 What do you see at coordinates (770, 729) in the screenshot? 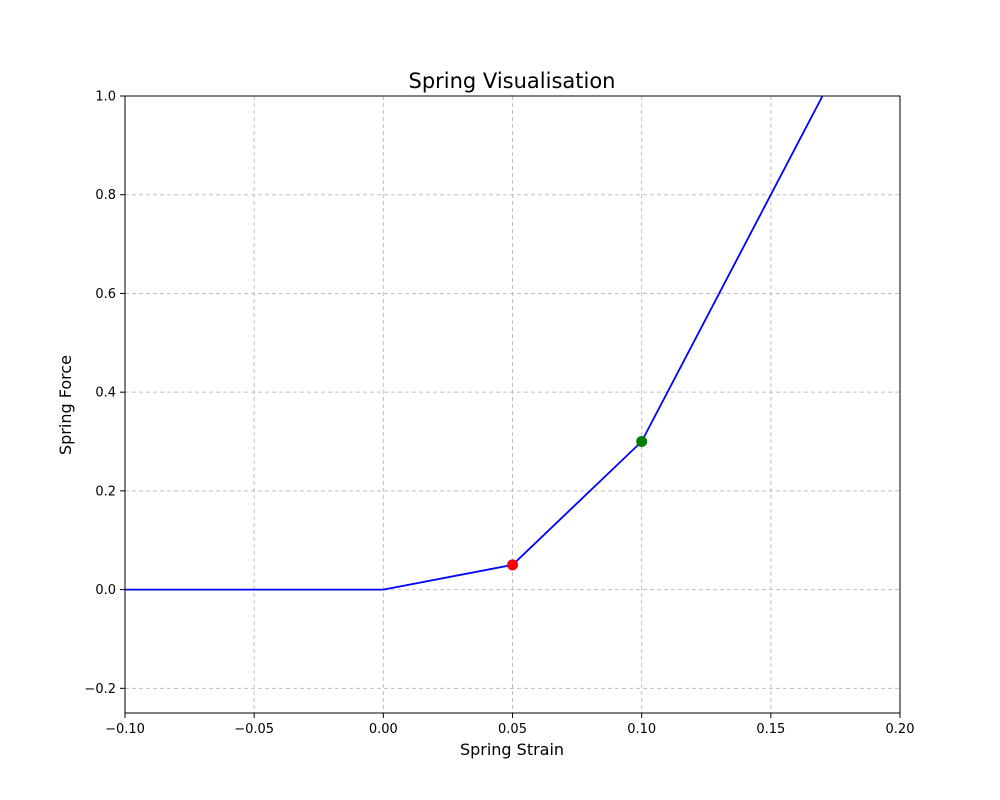
I see `x-tick-label: 0.15` at bounding box center [770, 729].